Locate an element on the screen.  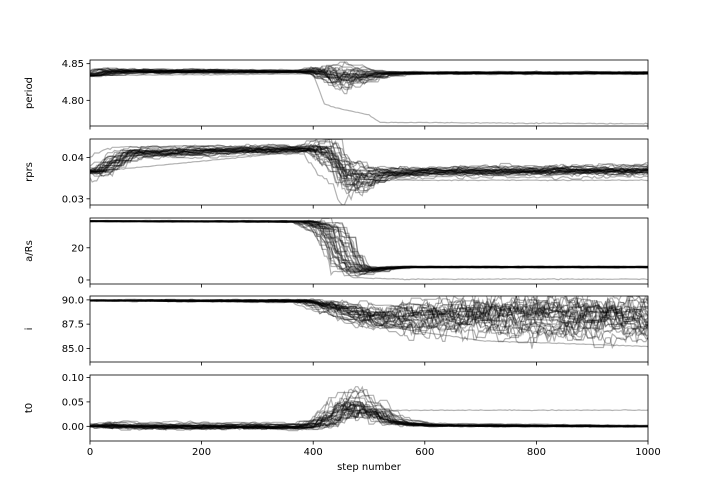
y-axis-label: i is located at coordinates (29, 329).